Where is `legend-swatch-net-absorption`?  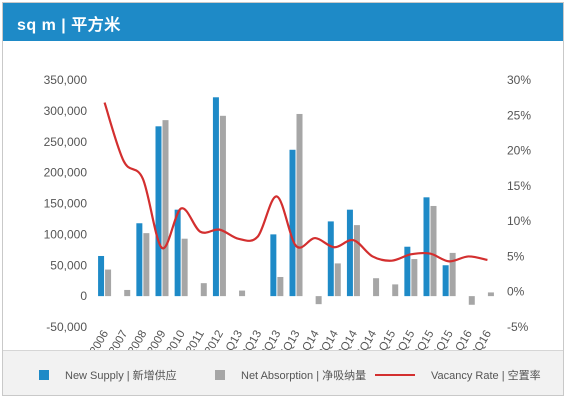 legend-swatch-net-absorption is located at coordinates (220, 375).